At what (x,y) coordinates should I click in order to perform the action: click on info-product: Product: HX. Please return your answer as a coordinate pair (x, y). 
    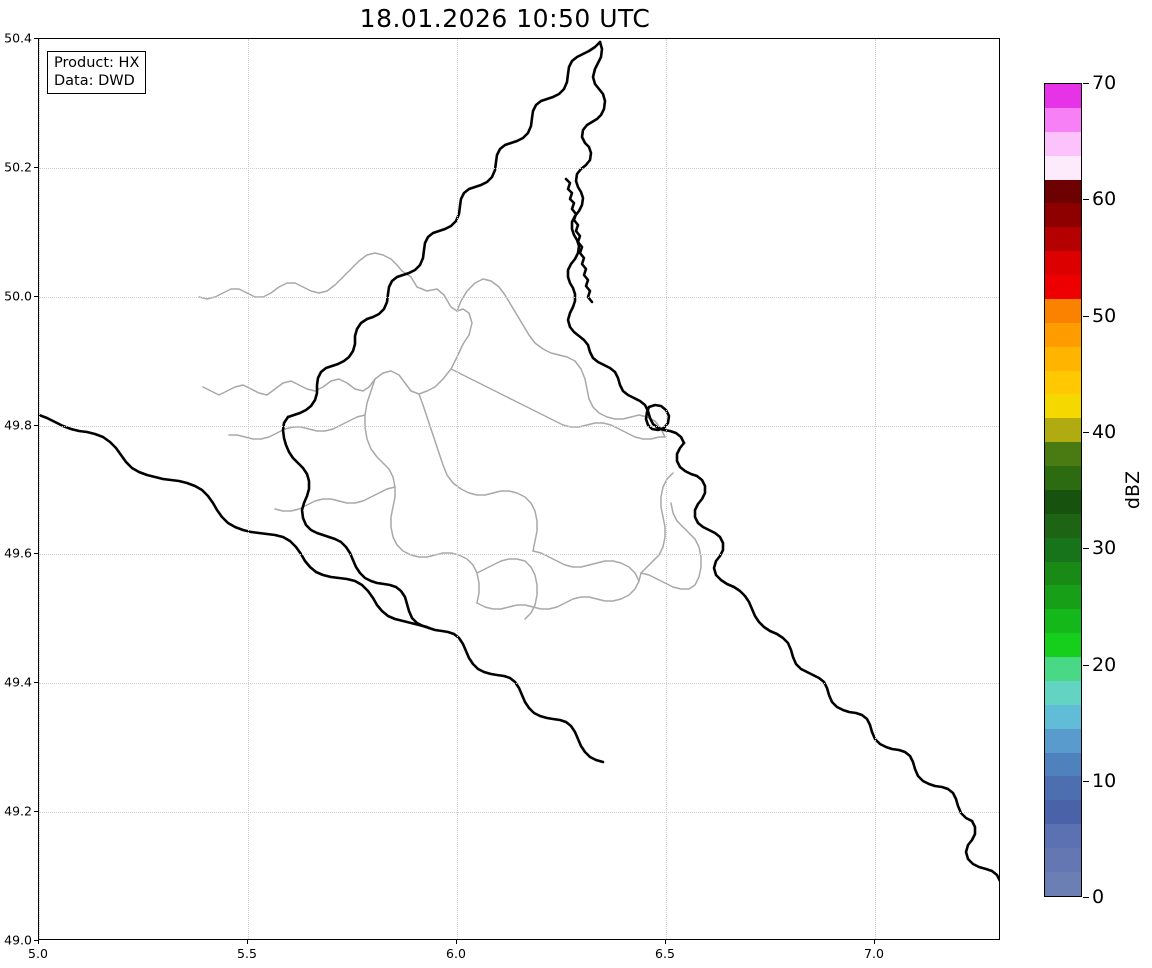
    Looking at the image, I should click on (97, 63).